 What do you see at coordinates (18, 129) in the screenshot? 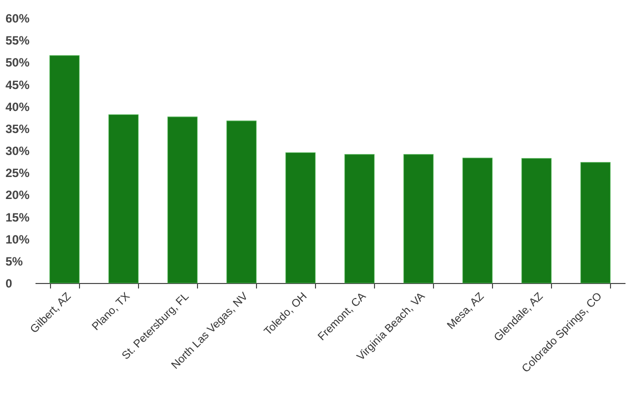
I see `y-tick-label: 35%` at bounding box center [18, 129].